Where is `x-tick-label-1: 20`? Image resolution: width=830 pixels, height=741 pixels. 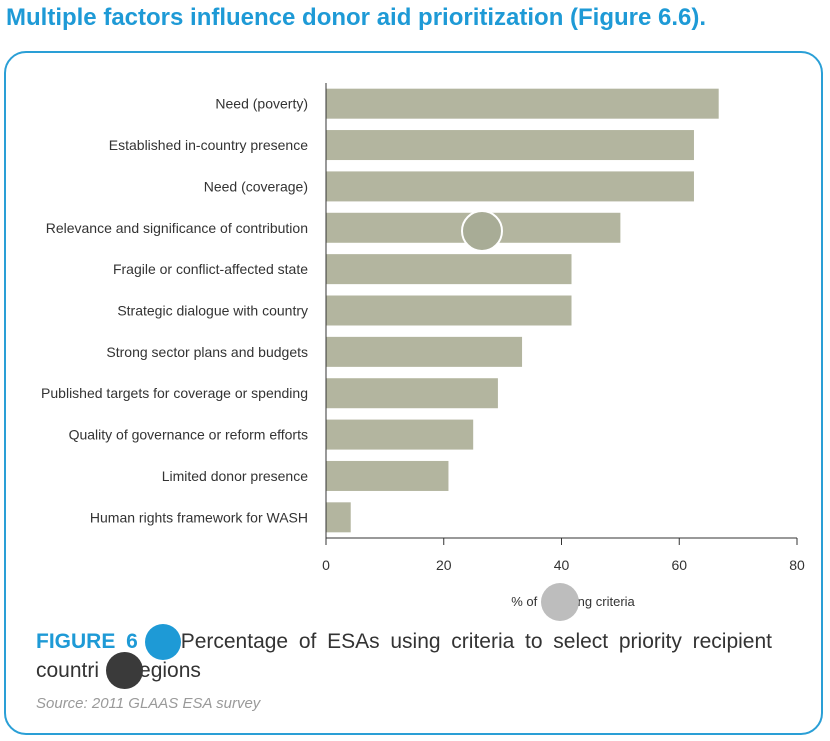
x-tick-label-1: 20 is located at coordinates (444, 565).